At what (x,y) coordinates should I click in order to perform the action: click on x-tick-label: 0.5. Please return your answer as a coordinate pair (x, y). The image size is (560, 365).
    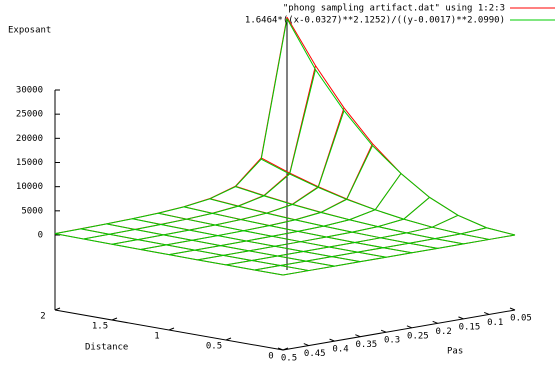
    Looking at the image, I should click on (214, 347).